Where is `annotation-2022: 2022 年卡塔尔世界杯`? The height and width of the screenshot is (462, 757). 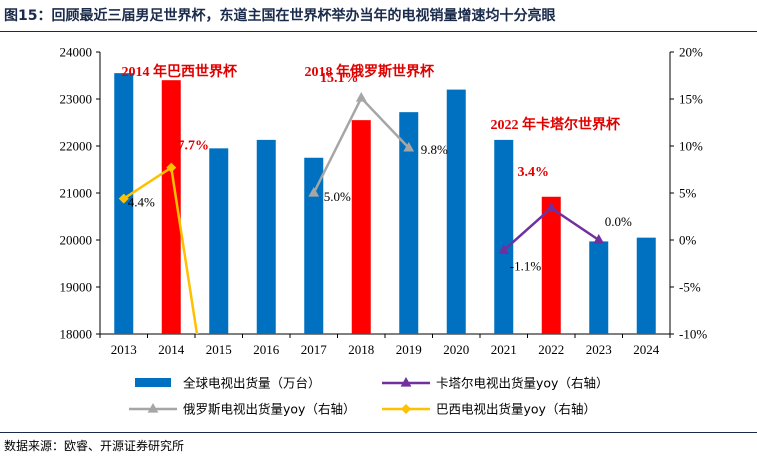 annotation-2022: 2022 年卡塔尔世界杯 is located at coordinates (556, 124).